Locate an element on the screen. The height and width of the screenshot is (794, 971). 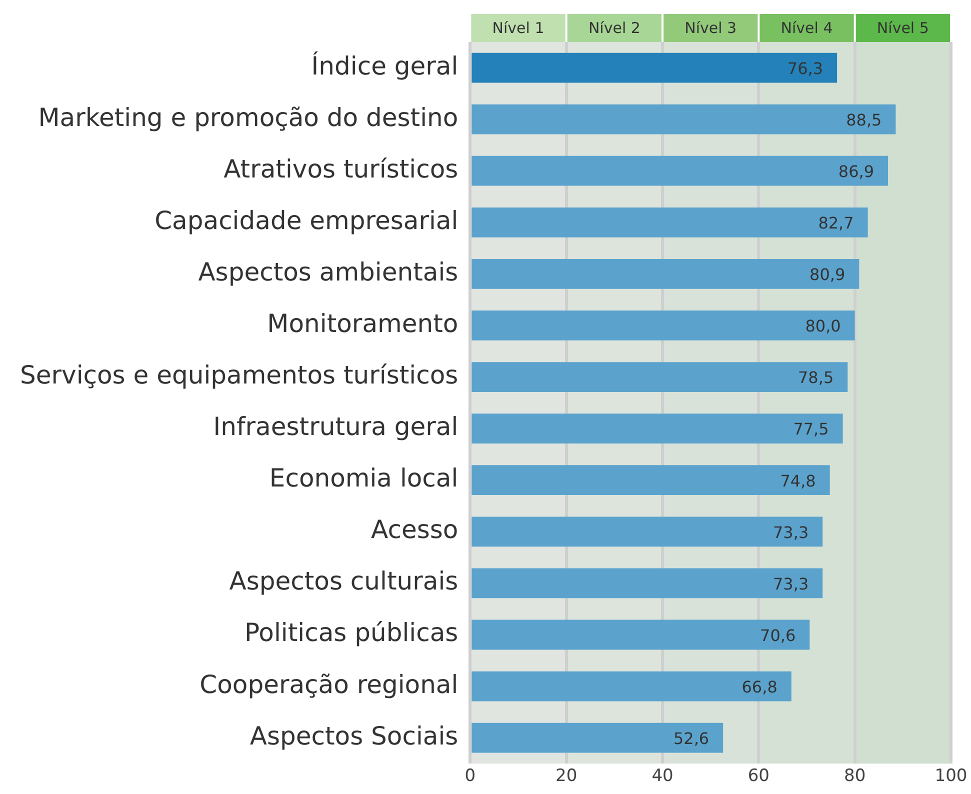
y-tick-label: Marketing e promoção do destino is located at coordinates (248, 117).